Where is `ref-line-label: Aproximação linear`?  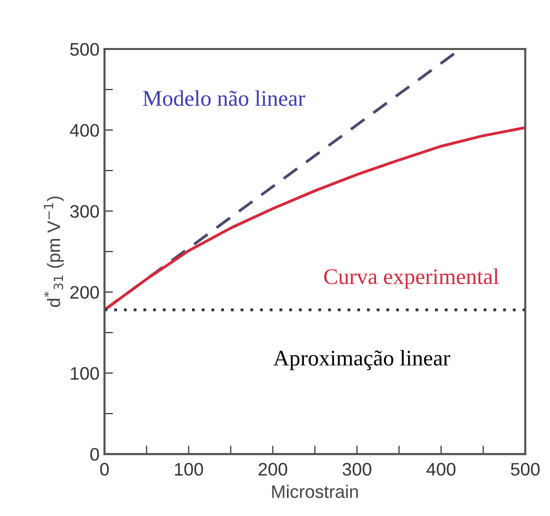 ref-line-label: Aproximação linear is located at coordinates (361, 360).